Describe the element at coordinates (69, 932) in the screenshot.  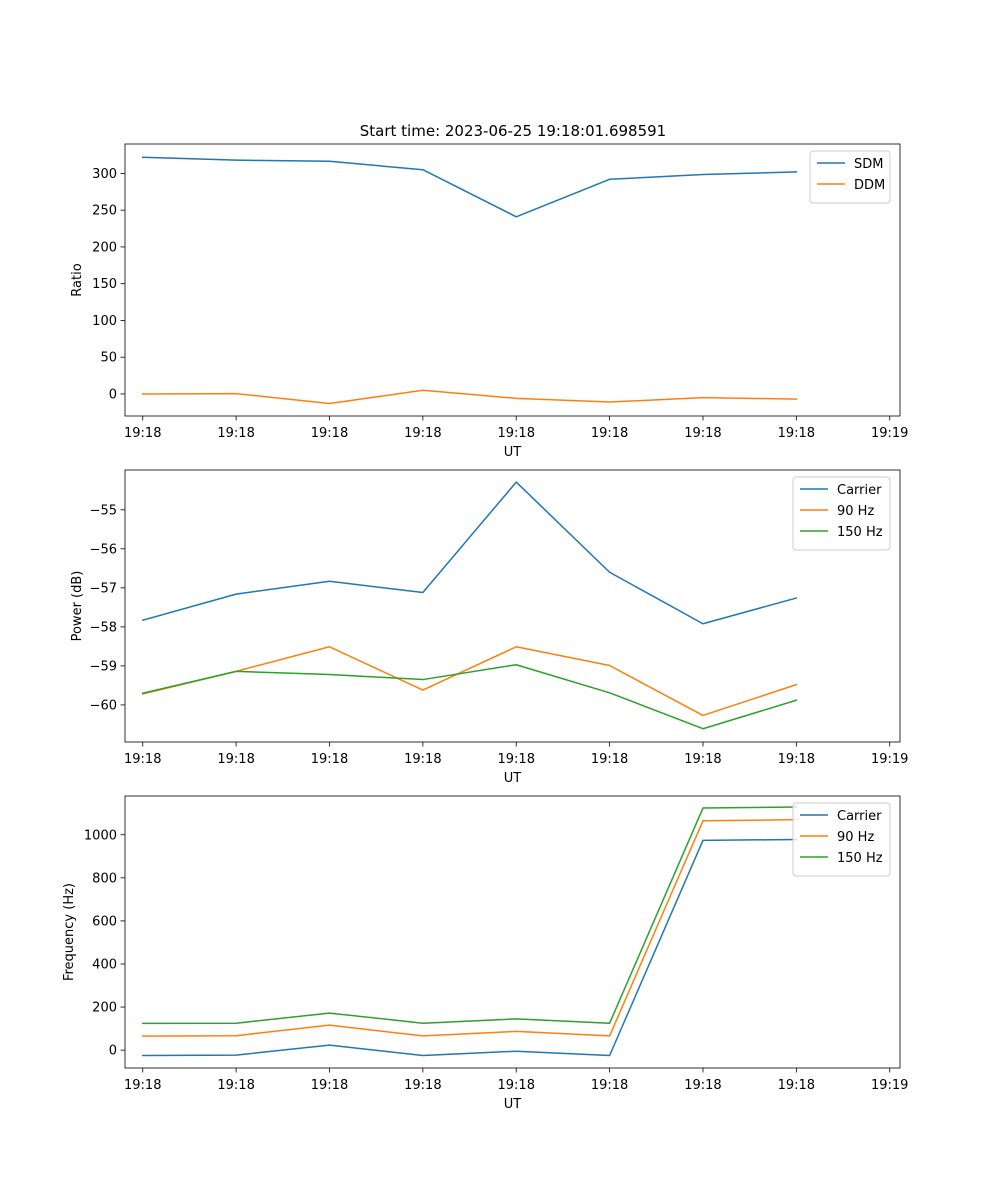
I see `y-axis-label: Frequency (Hz)` at that location.